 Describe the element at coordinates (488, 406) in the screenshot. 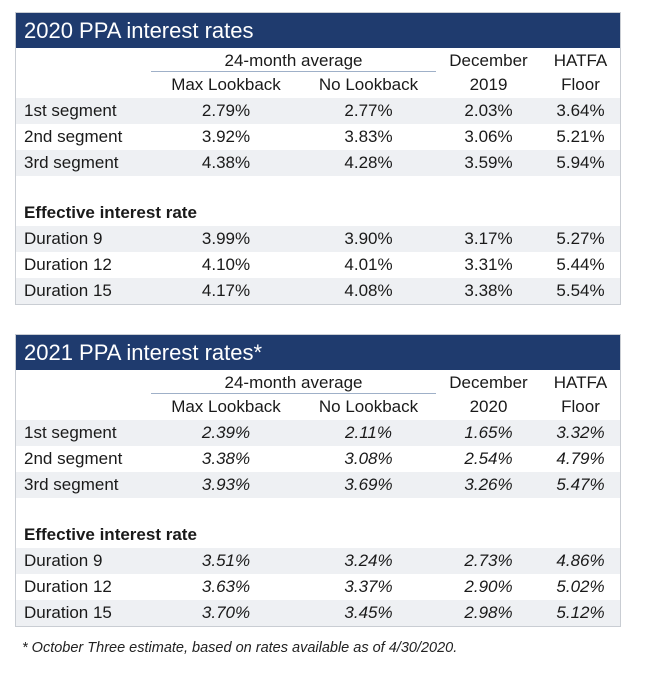

I see `header-col3-bottom: 2020` at that location.